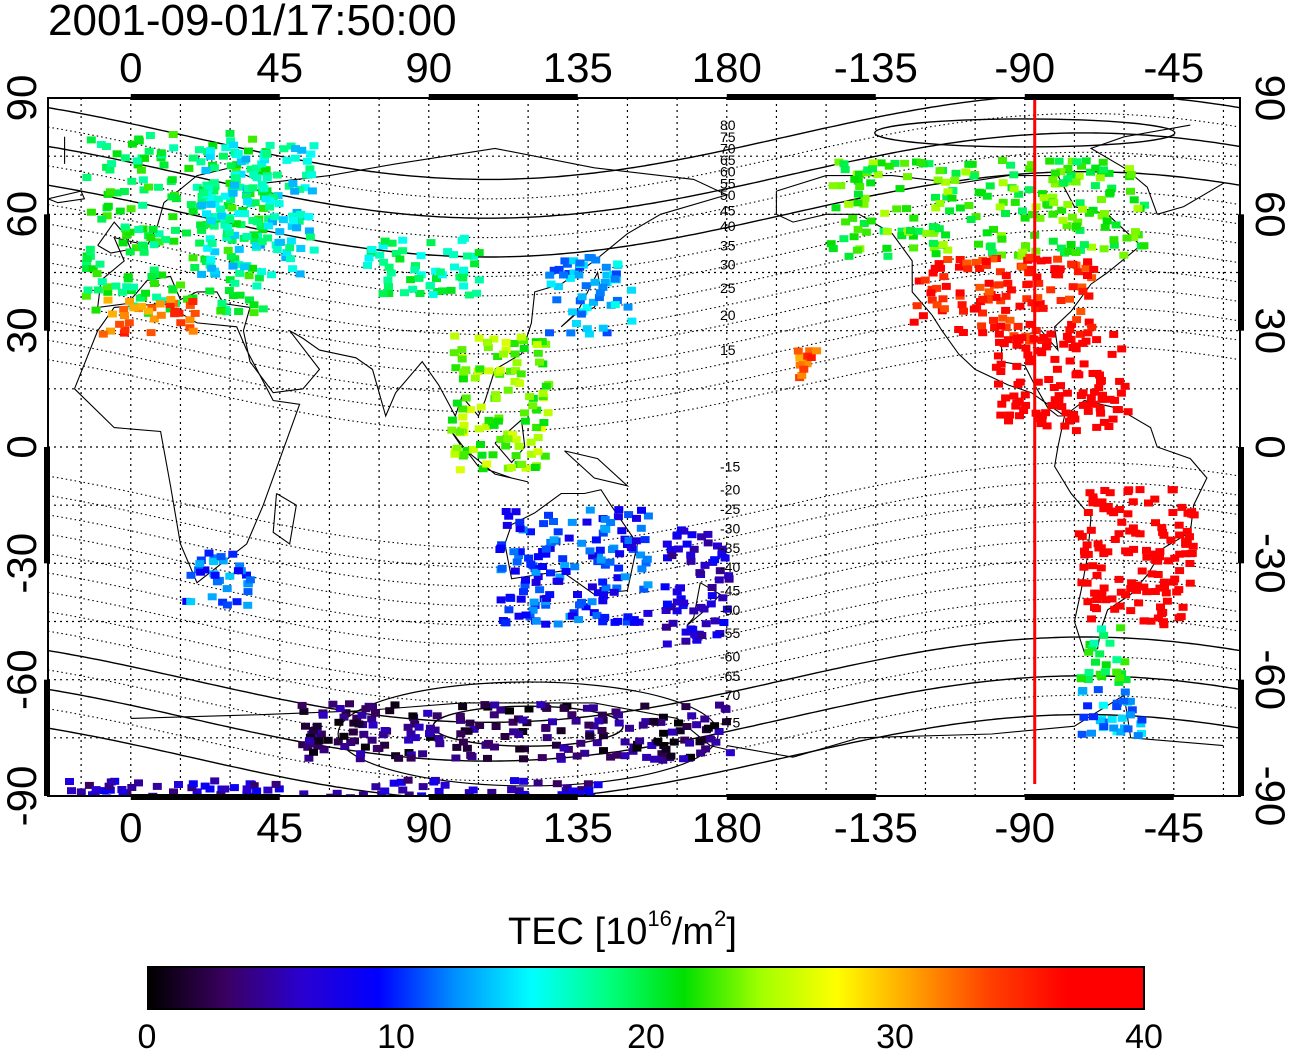  What do you see at coordinates (1024, 67) in the screenshot?
I see `top-longitude-label: -90` at bounding box center [1024, 67].